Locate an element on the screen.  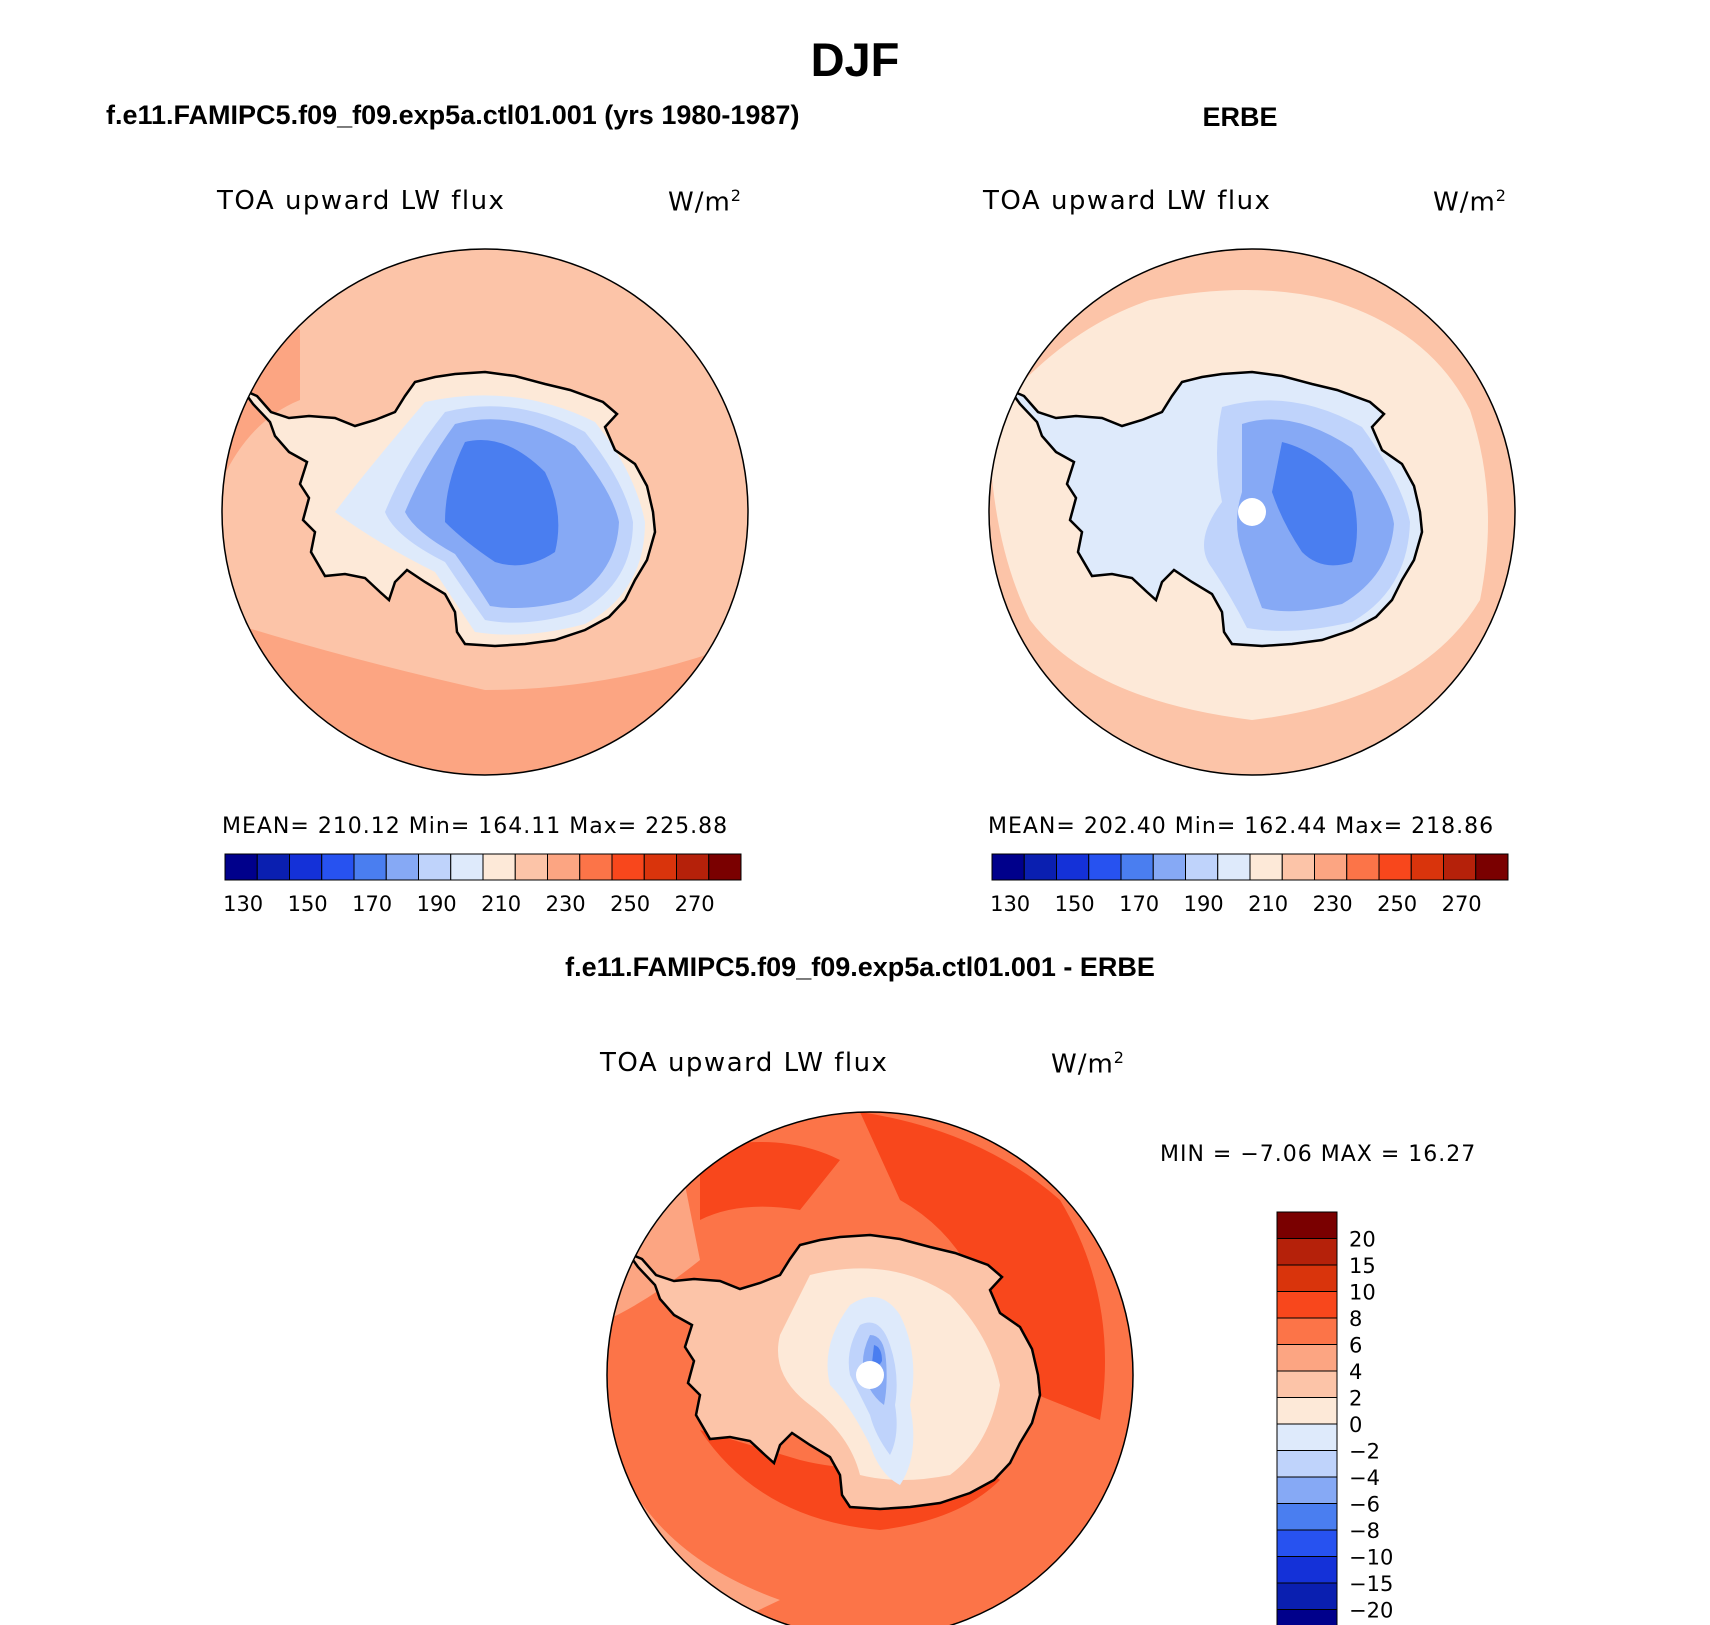
erbe-map is located at coordinates (1252, 512).